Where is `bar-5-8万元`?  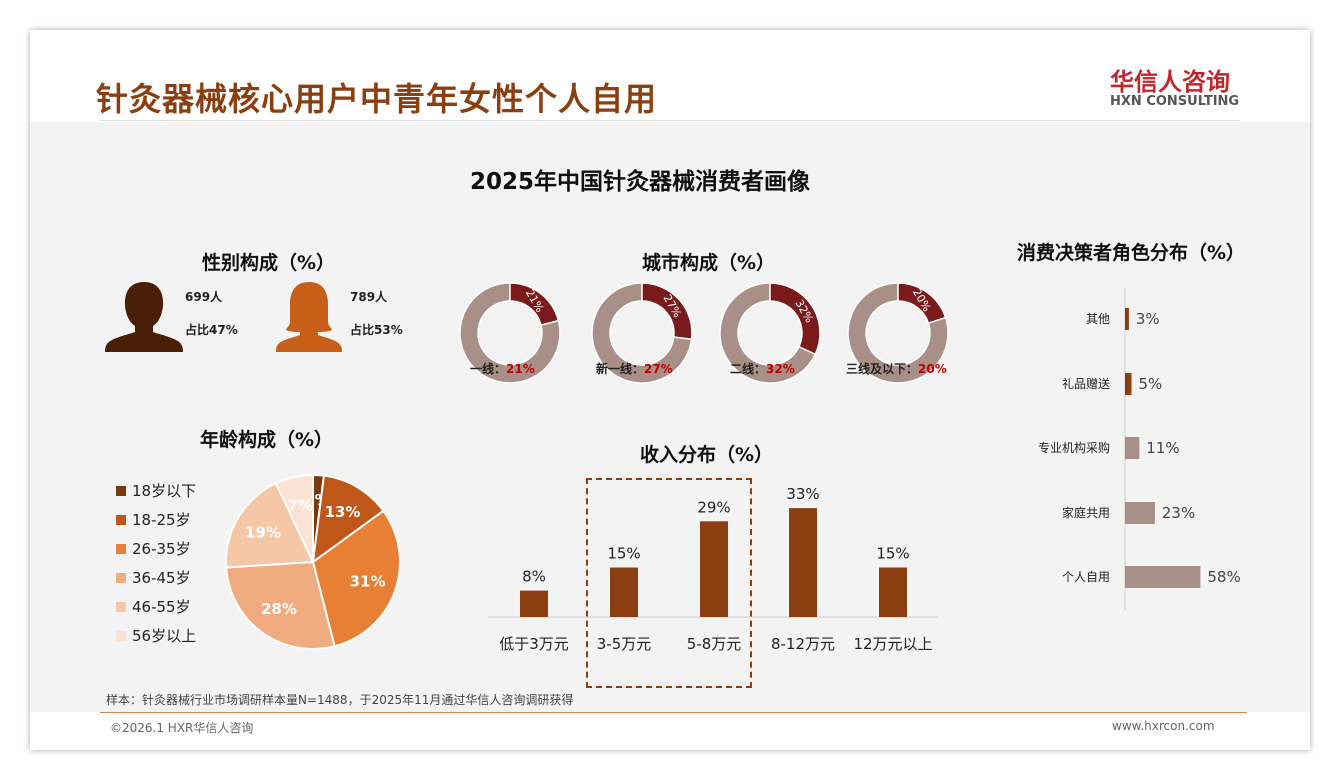
bar-5-8万元 is located at coordinates (714, 569).